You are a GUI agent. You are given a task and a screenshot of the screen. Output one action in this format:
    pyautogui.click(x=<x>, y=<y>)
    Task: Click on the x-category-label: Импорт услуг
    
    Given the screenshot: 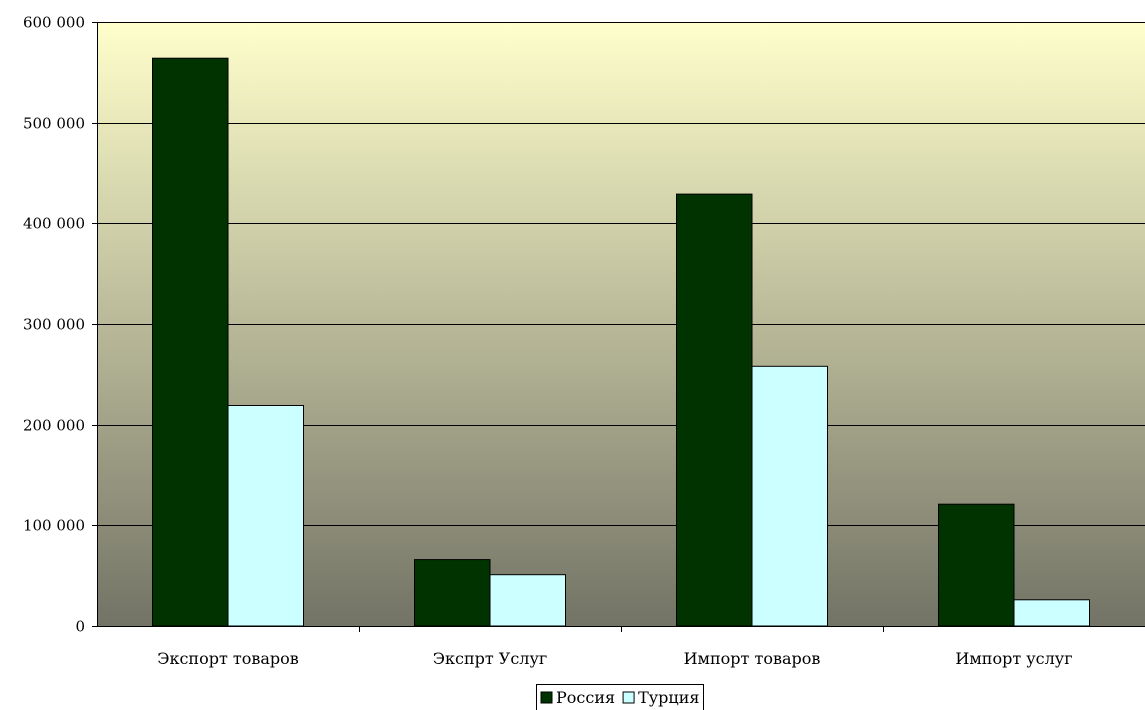 What is the action you would take?
    pyautogui.click(x=1013, y=658)
    